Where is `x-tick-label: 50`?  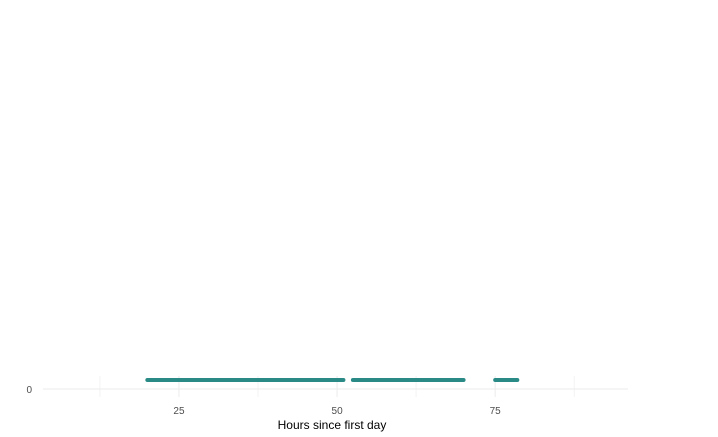 x-tick-label: 50 is located at coordinates (338, 411).